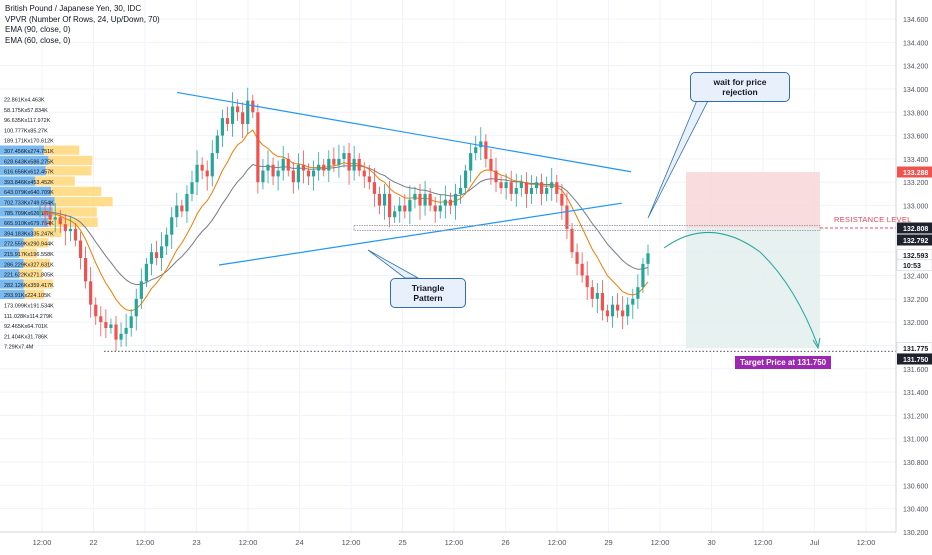  I want to click on price-tag-label: 132.792, so click(915, 241).